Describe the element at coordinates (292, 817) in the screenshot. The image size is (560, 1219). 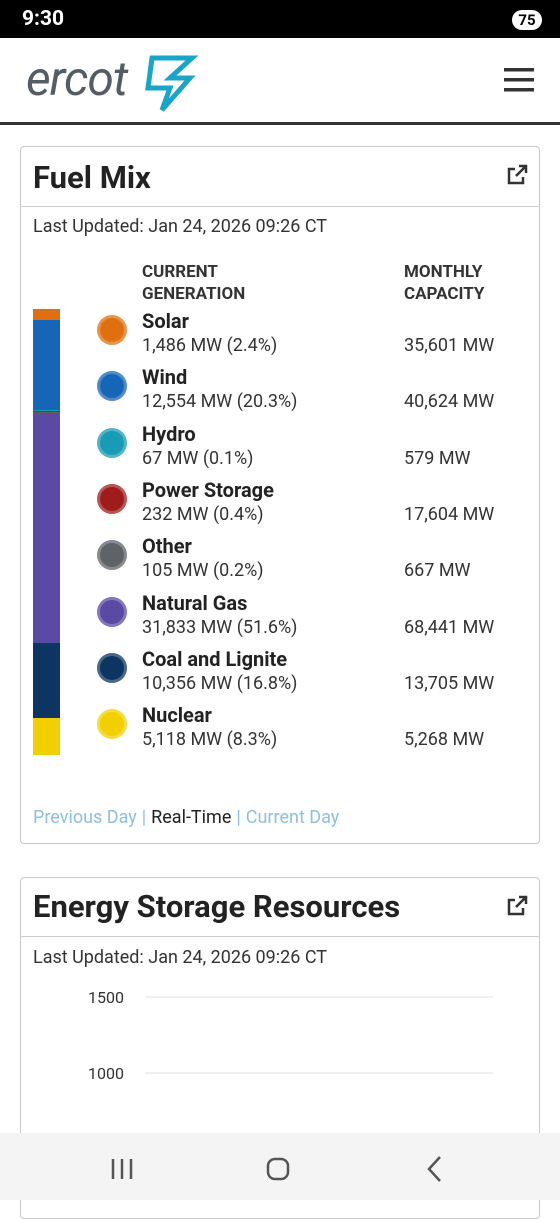
I see `view-link: Current Day` at that location.